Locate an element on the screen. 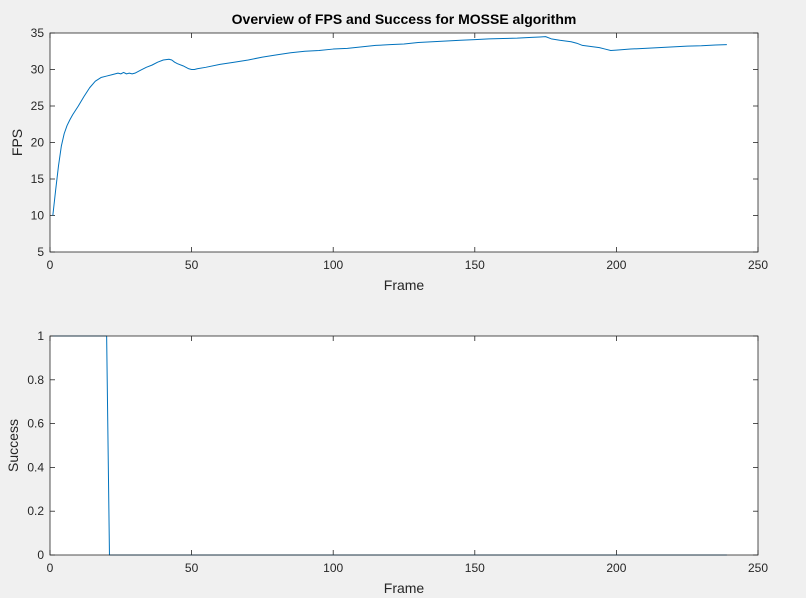  success-y-axis-label: Success is located at coordinates (13, 445).